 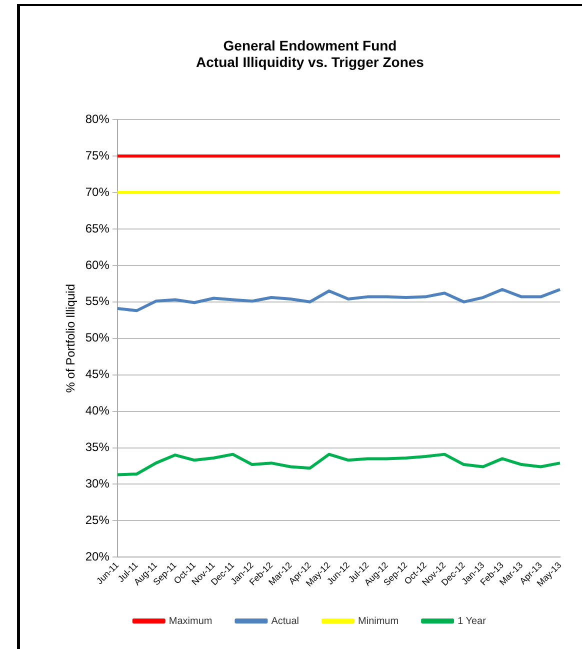 I want to click on legend-label: Actual, so click(x=285, y=621).